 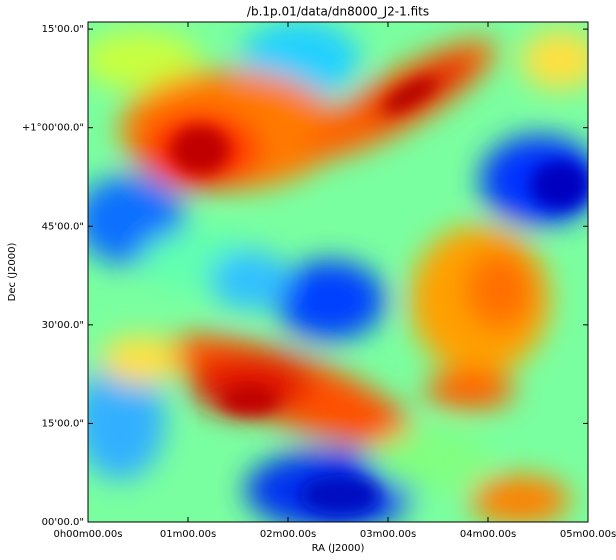 I want to click on x-tick-label: 05m00.00s, so click(x=588, y=534).